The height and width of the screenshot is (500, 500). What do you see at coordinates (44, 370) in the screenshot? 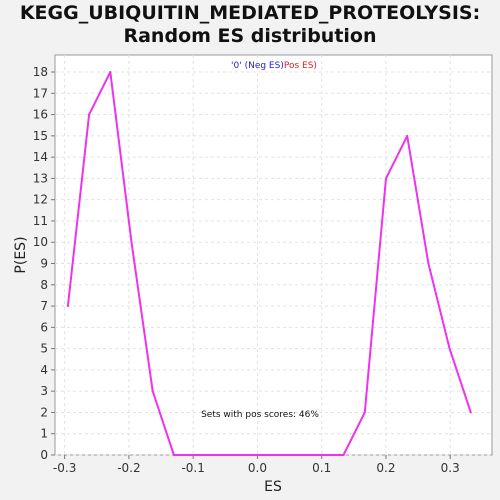
I see `y-tick-label: 4` at bounding box center [44, 370].